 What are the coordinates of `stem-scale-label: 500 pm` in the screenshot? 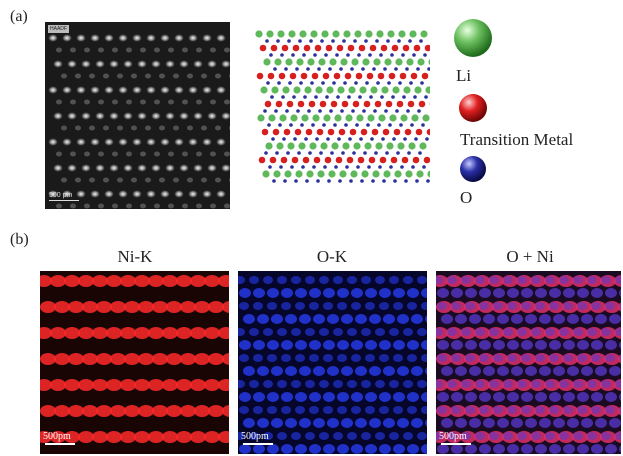 It's located at (61, 195).